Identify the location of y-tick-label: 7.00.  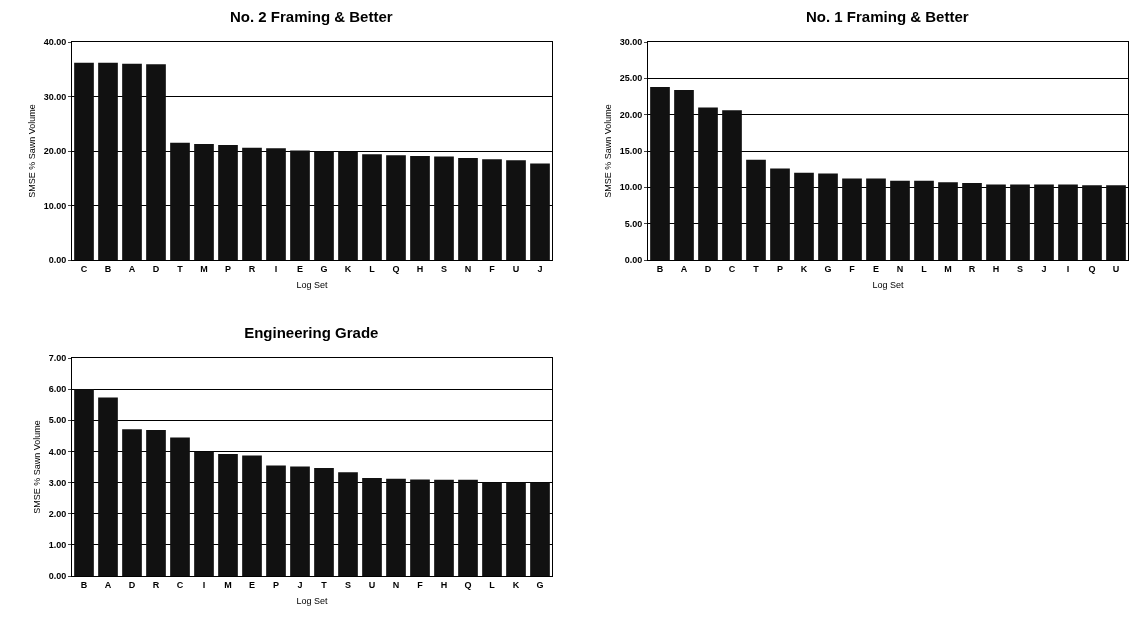
(57, 358).